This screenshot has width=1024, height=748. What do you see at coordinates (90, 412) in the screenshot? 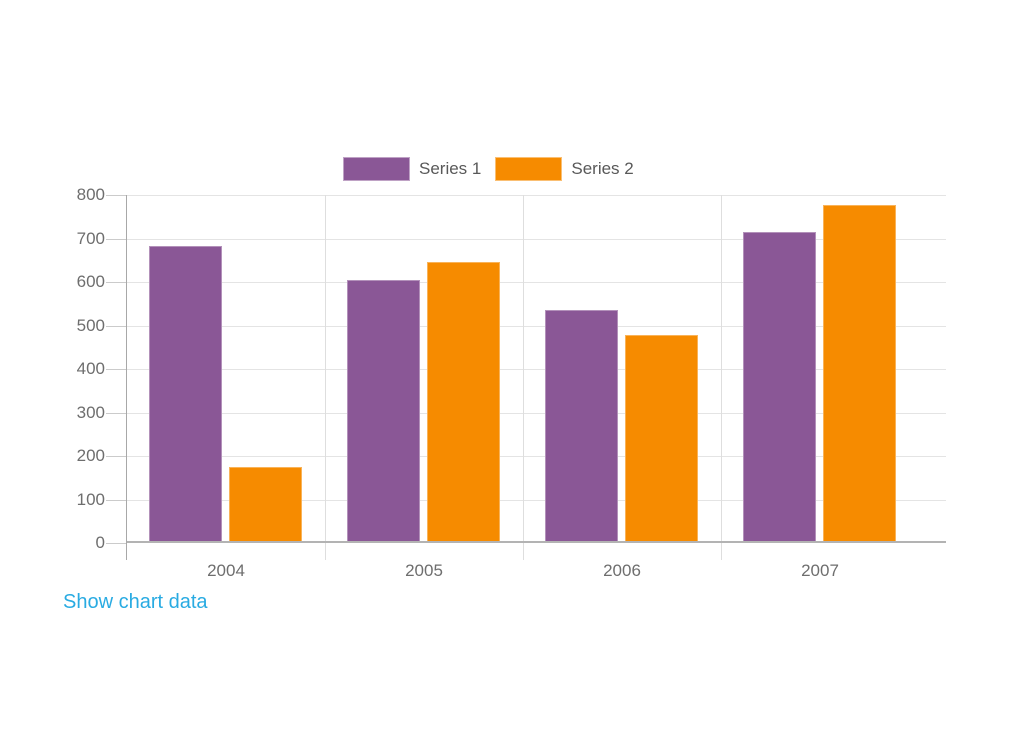
I see `y-axis-label: 300` at bounding box center [90, 412].